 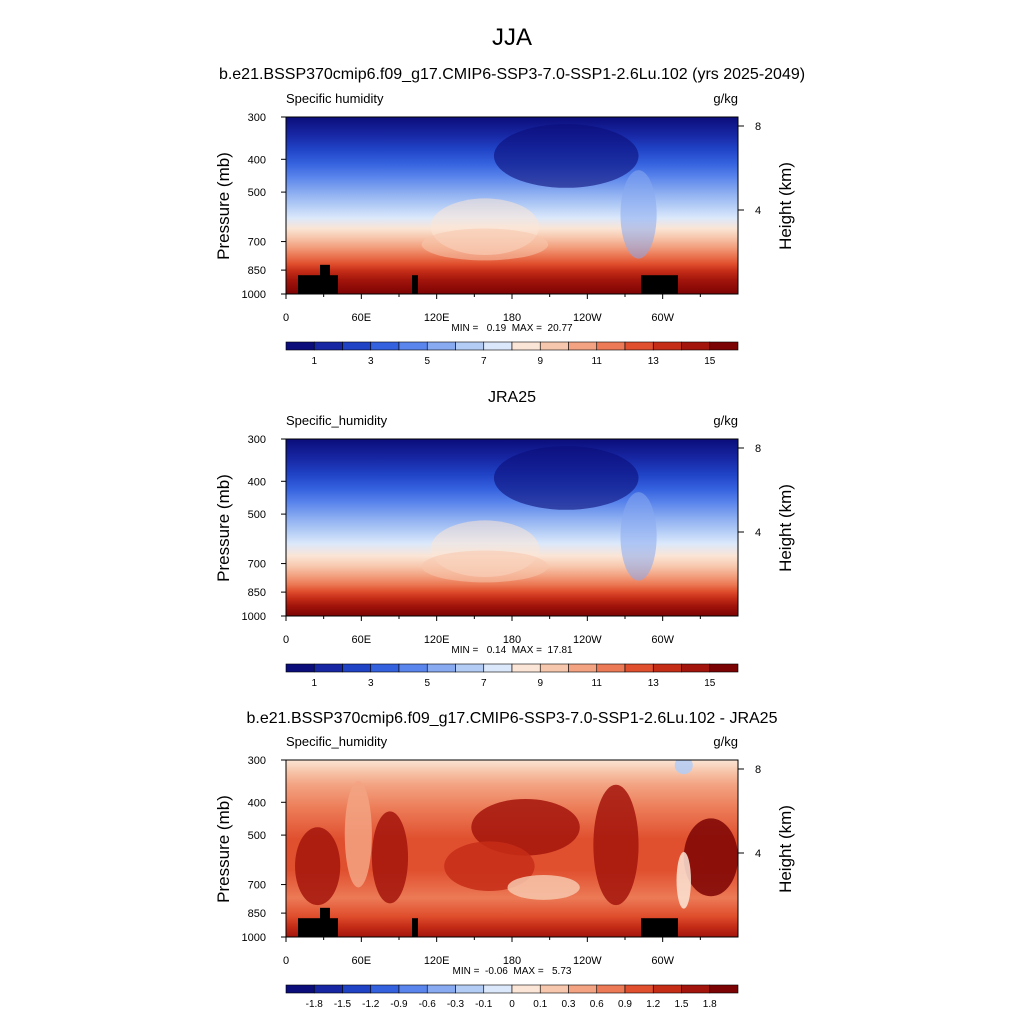 I want to click on colorbar-label: 1, so click(x=314, y=683).